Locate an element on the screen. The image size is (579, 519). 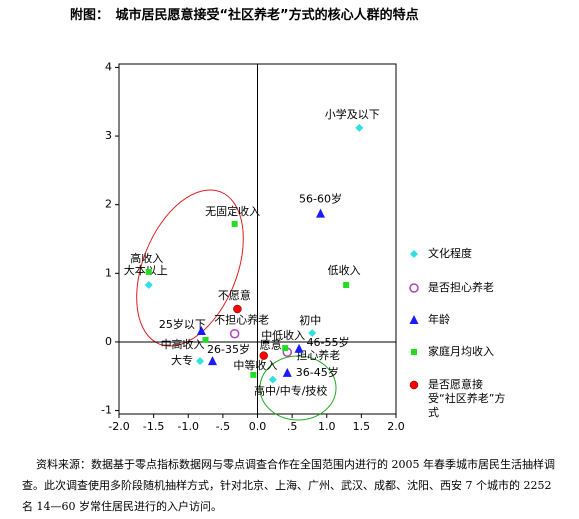
legend-label: 文化程度 is located at coordinates (450, 253).